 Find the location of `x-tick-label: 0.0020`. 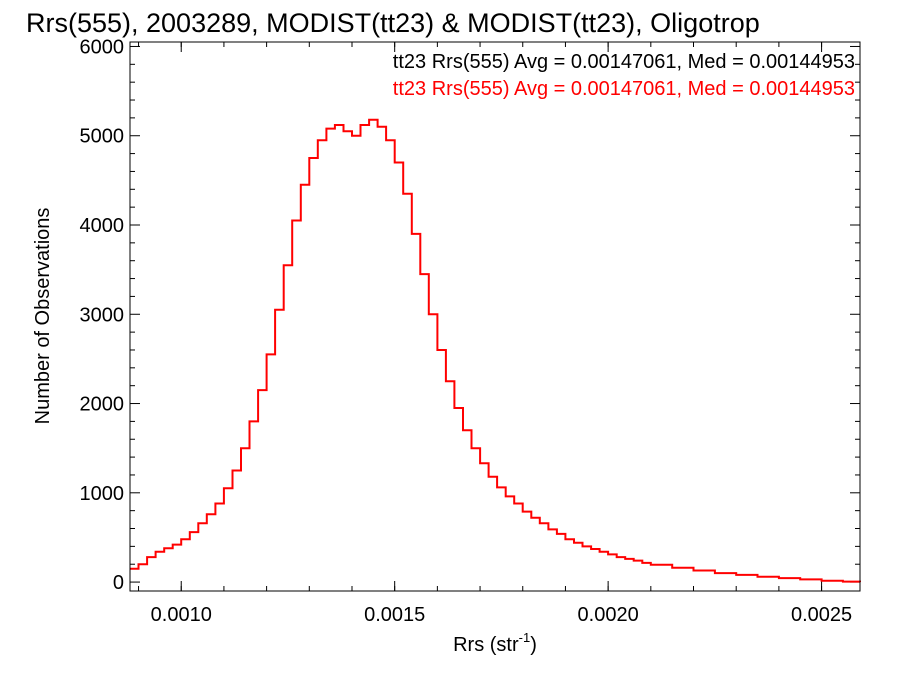

x-tick-label: 0.0020 is located at coordinates (608, 615).